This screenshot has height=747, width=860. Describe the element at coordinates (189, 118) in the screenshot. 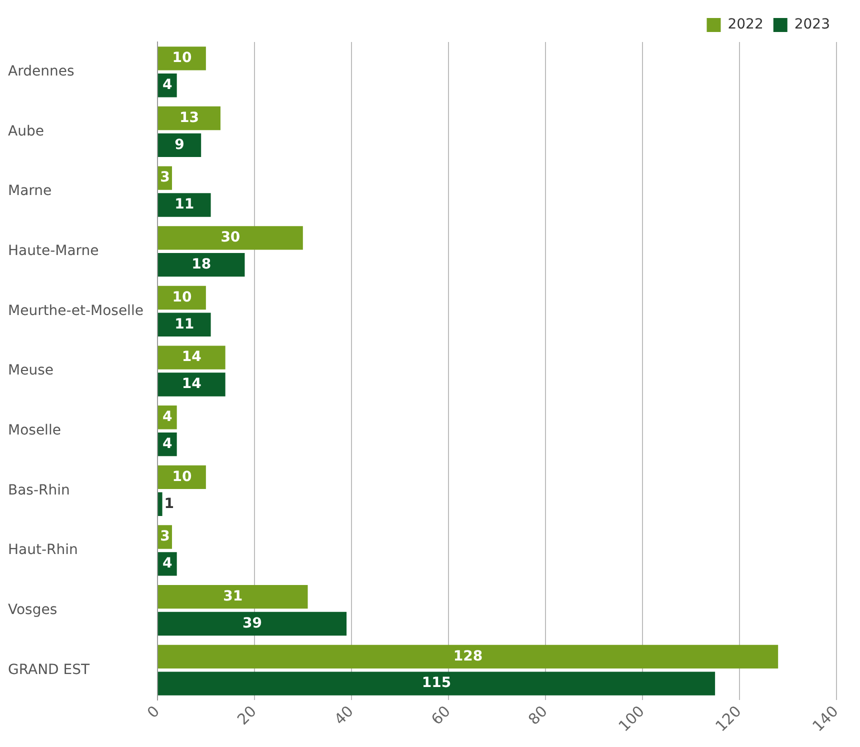

I see `data-label: 13` at that location.